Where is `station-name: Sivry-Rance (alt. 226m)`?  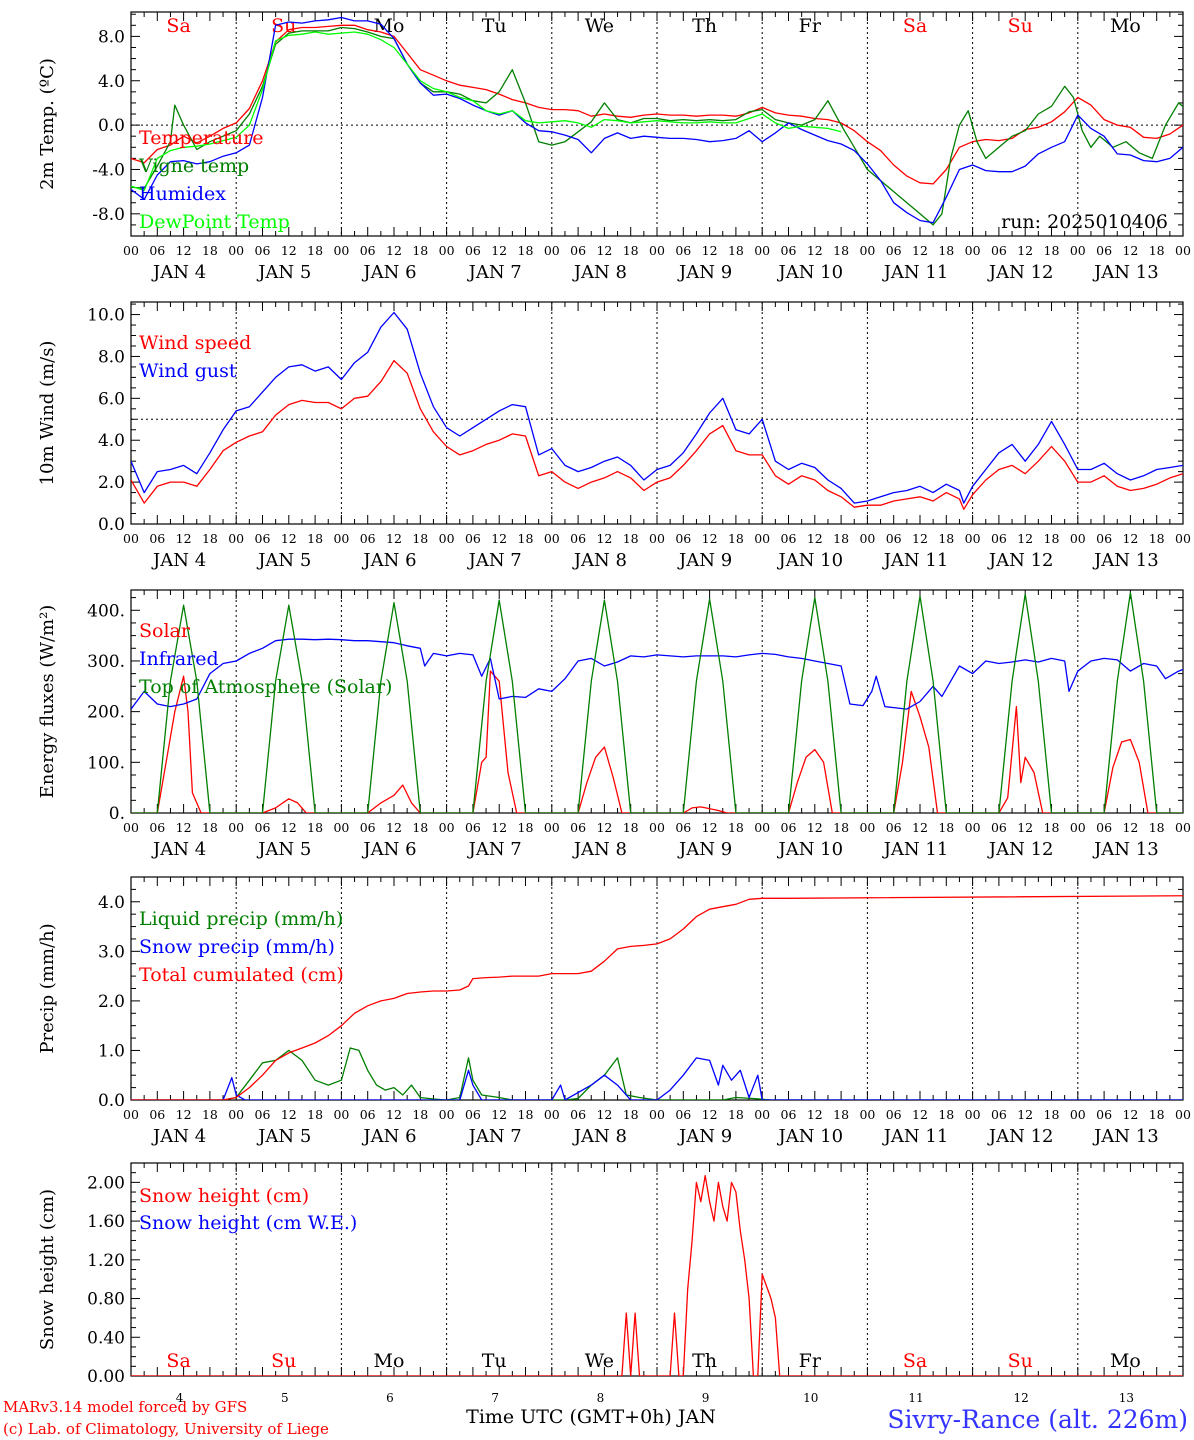 station-name: Sivry-Rance (alt. 226m) is located at coordinates (1037, 1419).